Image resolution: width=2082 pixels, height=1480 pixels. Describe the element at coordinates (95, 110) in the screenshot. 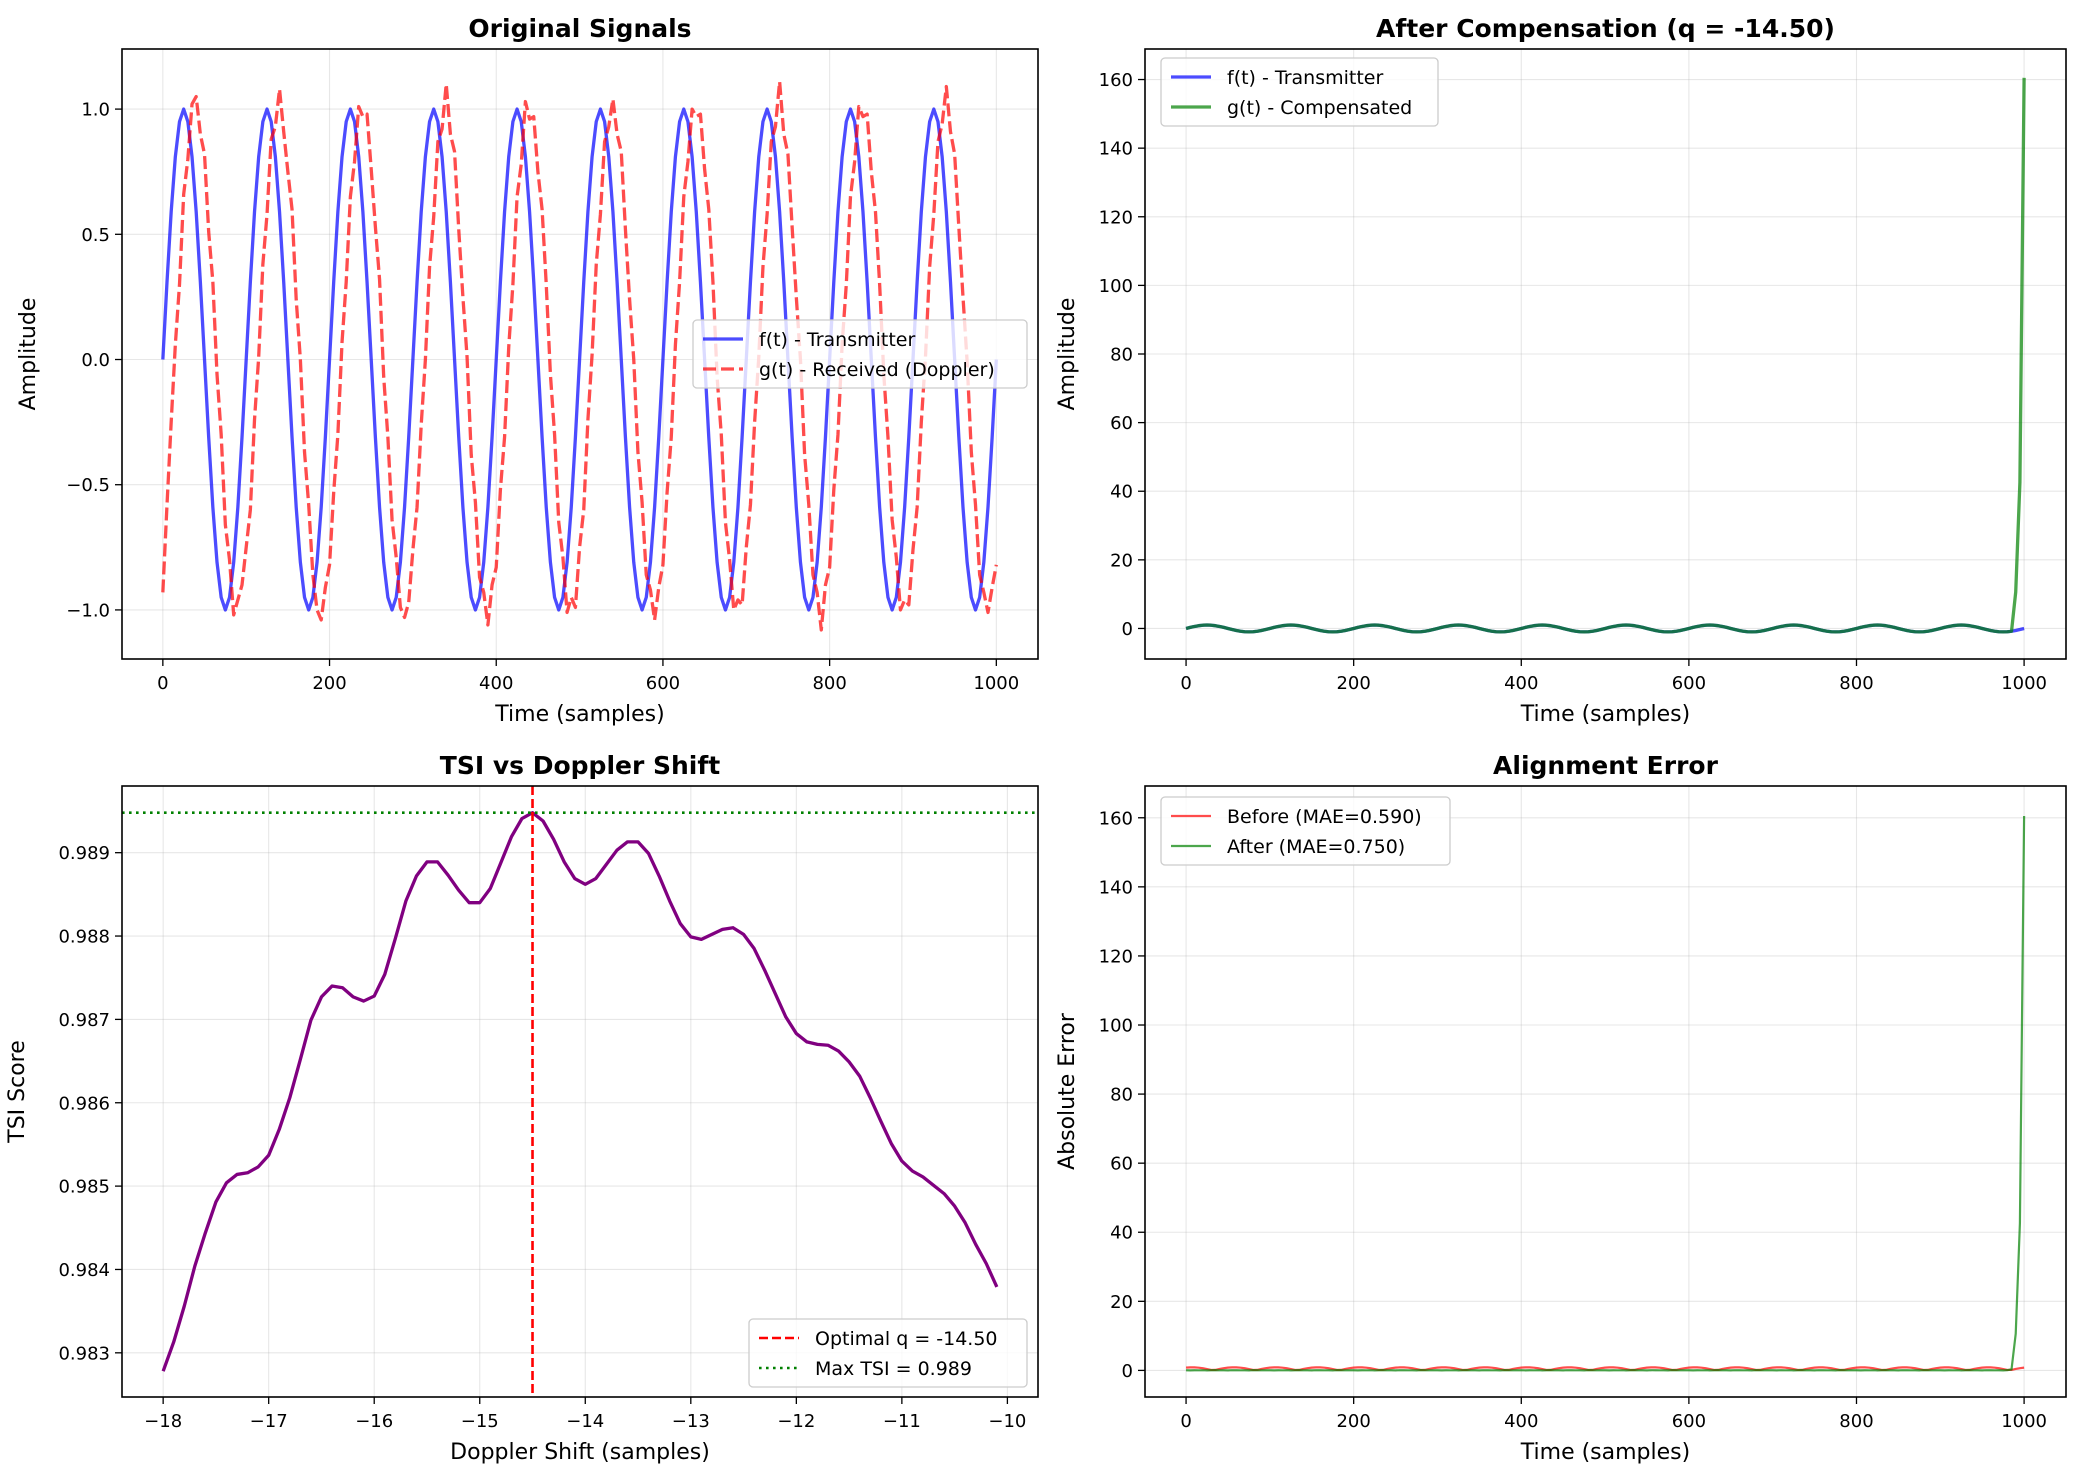

I see `y-tick-label: 1.0` at that location.